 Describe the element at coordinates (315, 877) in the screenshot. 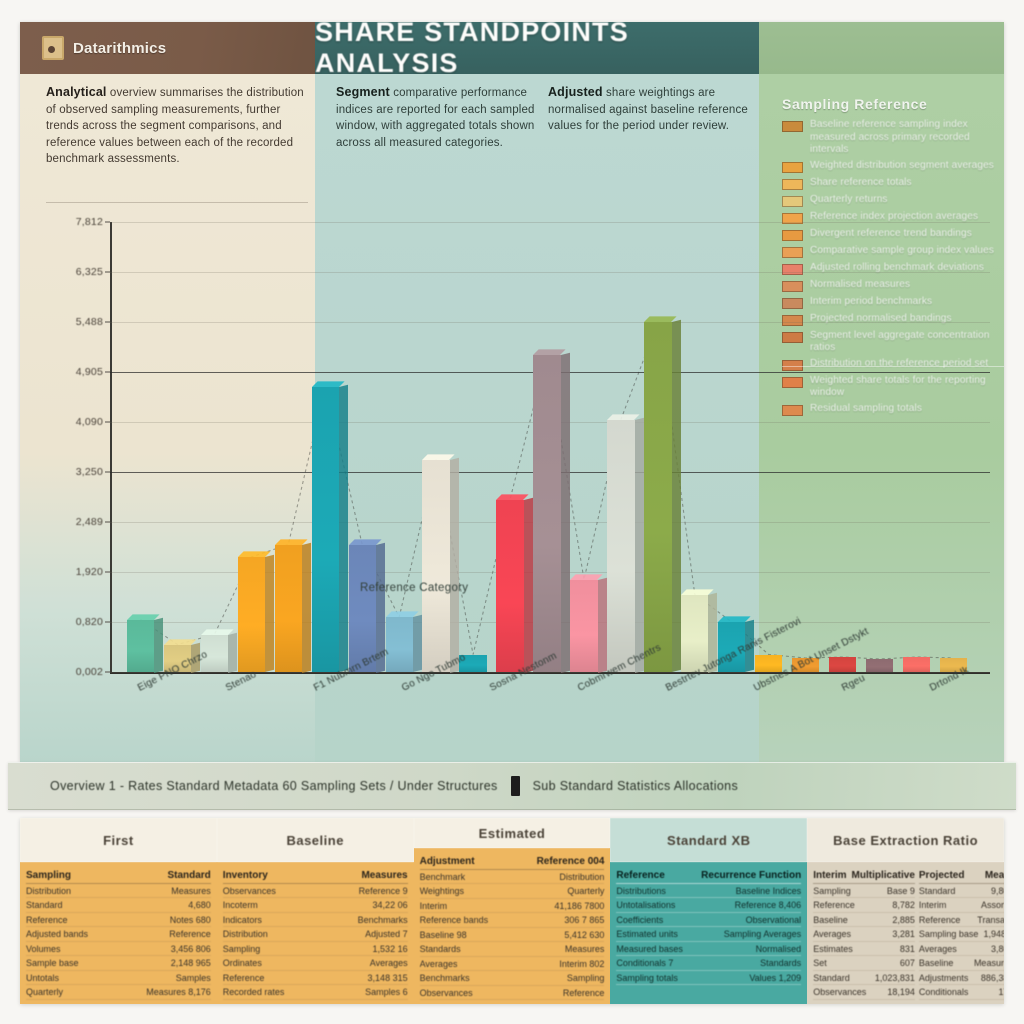

I see `table-row: Inventory Measures` at that location.